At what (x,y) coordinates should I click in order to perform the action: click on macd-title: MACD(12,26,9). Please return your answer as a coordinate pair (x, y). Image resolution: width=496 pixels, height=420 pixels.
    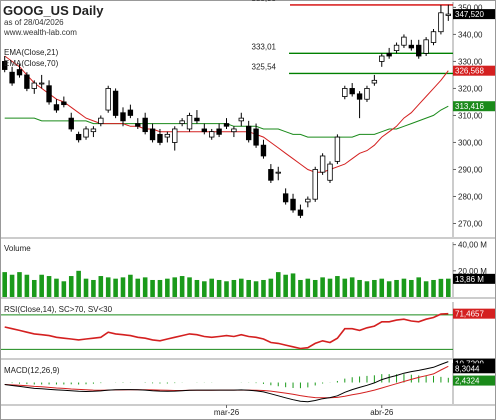
    Looking at the image, I should click on (32, 370).